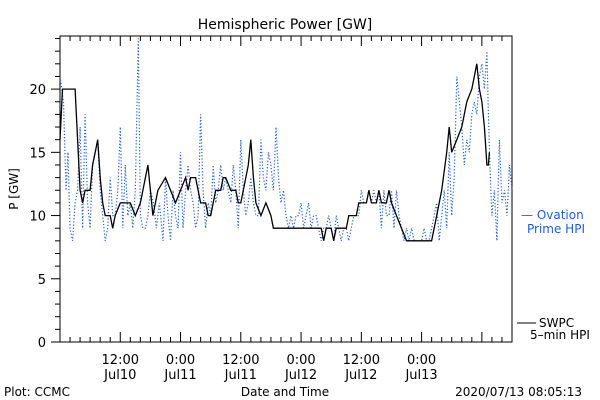 The image size is (600, 400). What do you see at coordinates (37, 153) in the screenshot?
I see `y-tick-label: 15` at bounding box center [37, 153].